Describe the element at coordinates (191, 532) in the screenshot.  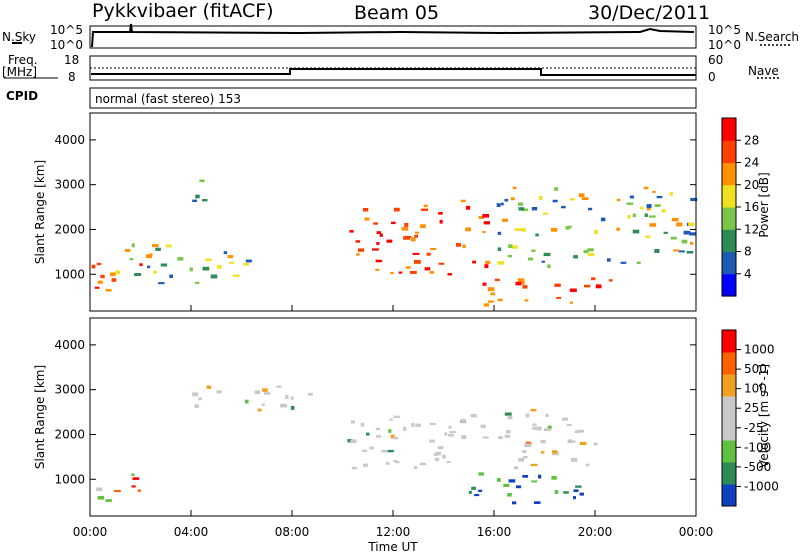
I see `x-tick-label: 04:00` at that location.